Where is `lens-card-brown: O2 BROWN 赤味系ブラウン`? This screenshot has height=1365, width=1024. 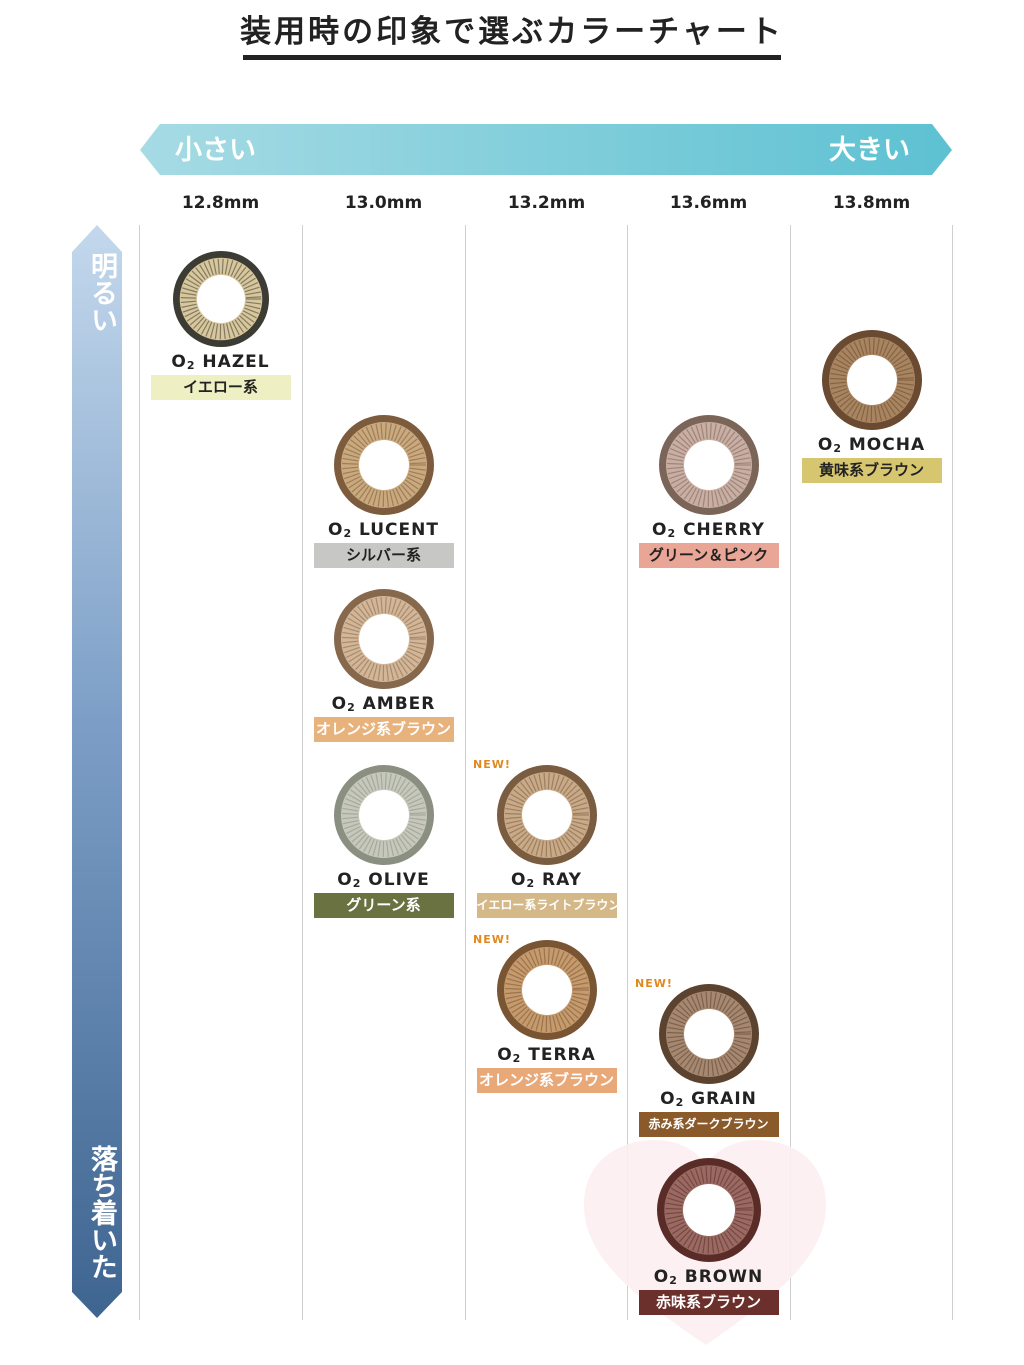 lens-card-brown: O2 BROWN 赤味系ブラウン is located at coordinates (708, 1237).